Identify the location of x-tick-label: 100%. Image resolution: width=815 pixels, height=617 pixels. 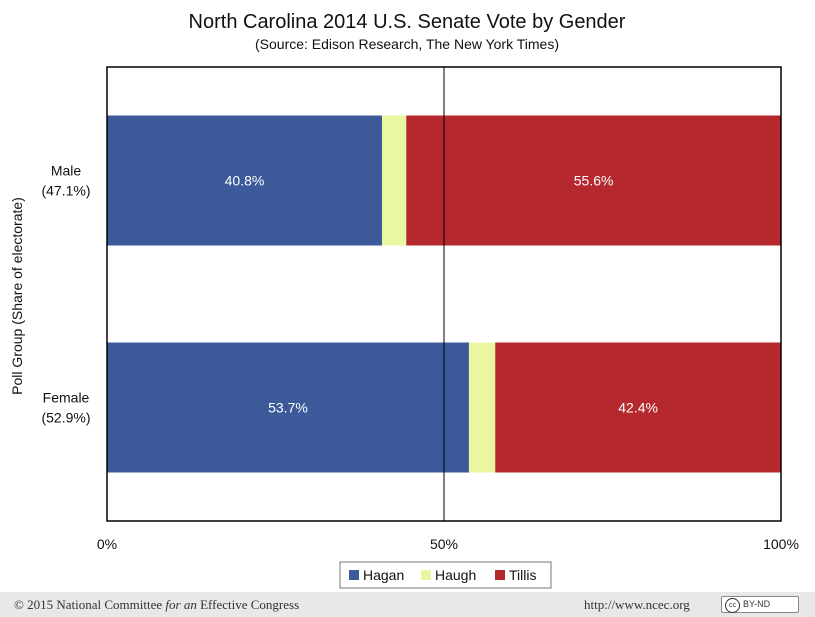
(781, 544).